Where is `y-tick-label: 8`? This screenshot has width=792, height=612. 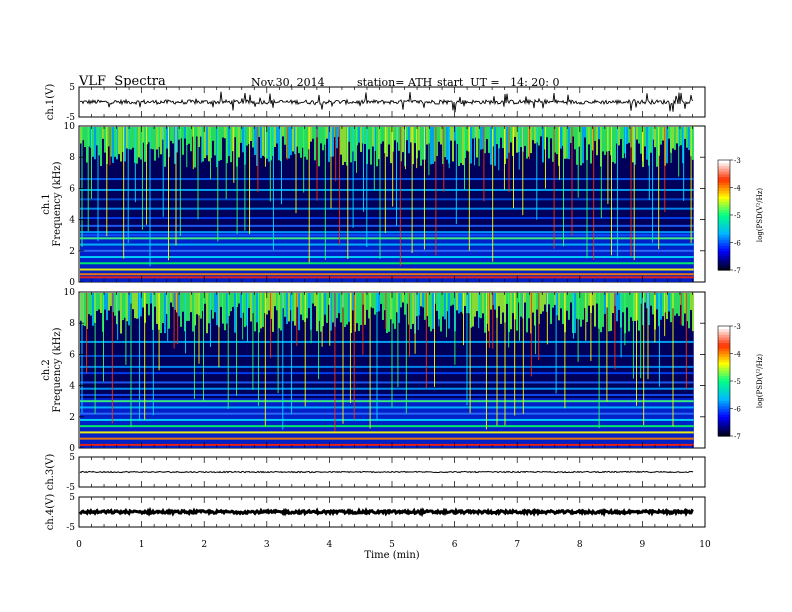 y-tick-label: 8 is located at coordinates (72, 324).